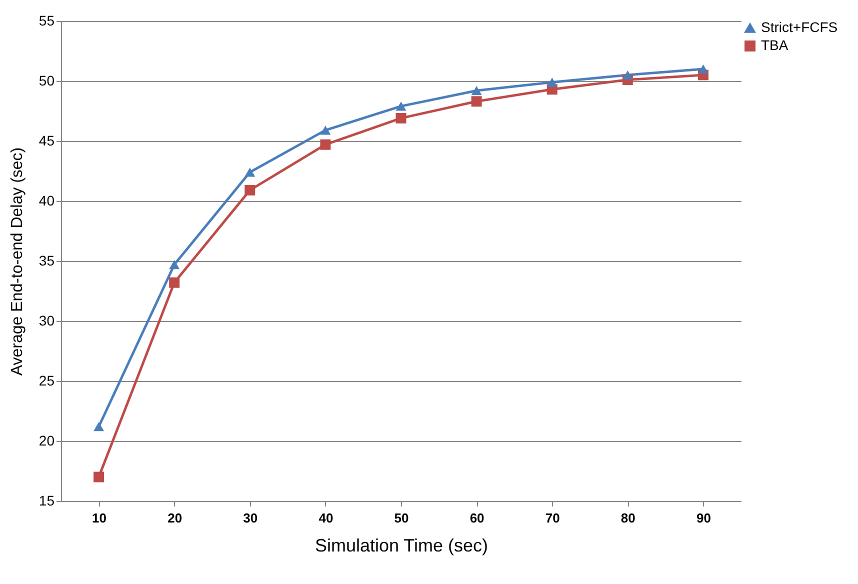  Describe the element at coordinates (326, 518) in the screenshot. I see `x-tick-label: 40` at that location.